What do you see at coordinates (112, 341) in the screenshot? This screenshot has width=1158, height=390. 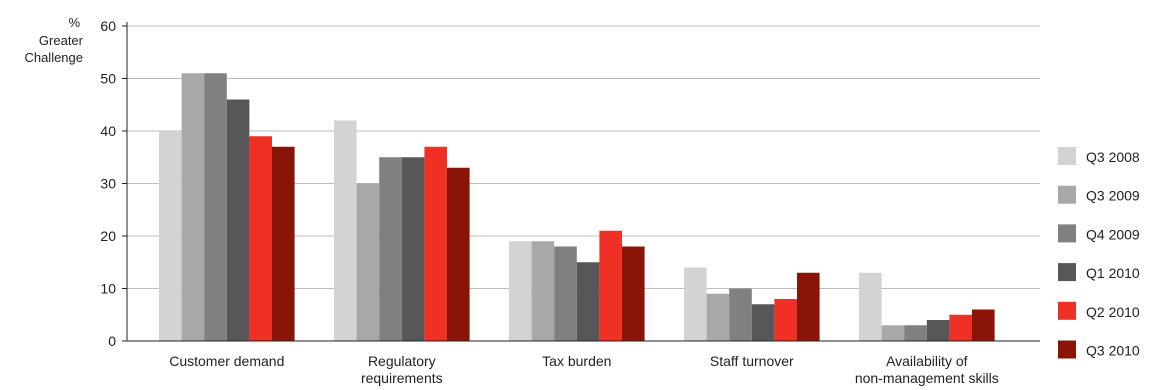 I see `y-tick-label: 0` at bounding box center [112, 341].